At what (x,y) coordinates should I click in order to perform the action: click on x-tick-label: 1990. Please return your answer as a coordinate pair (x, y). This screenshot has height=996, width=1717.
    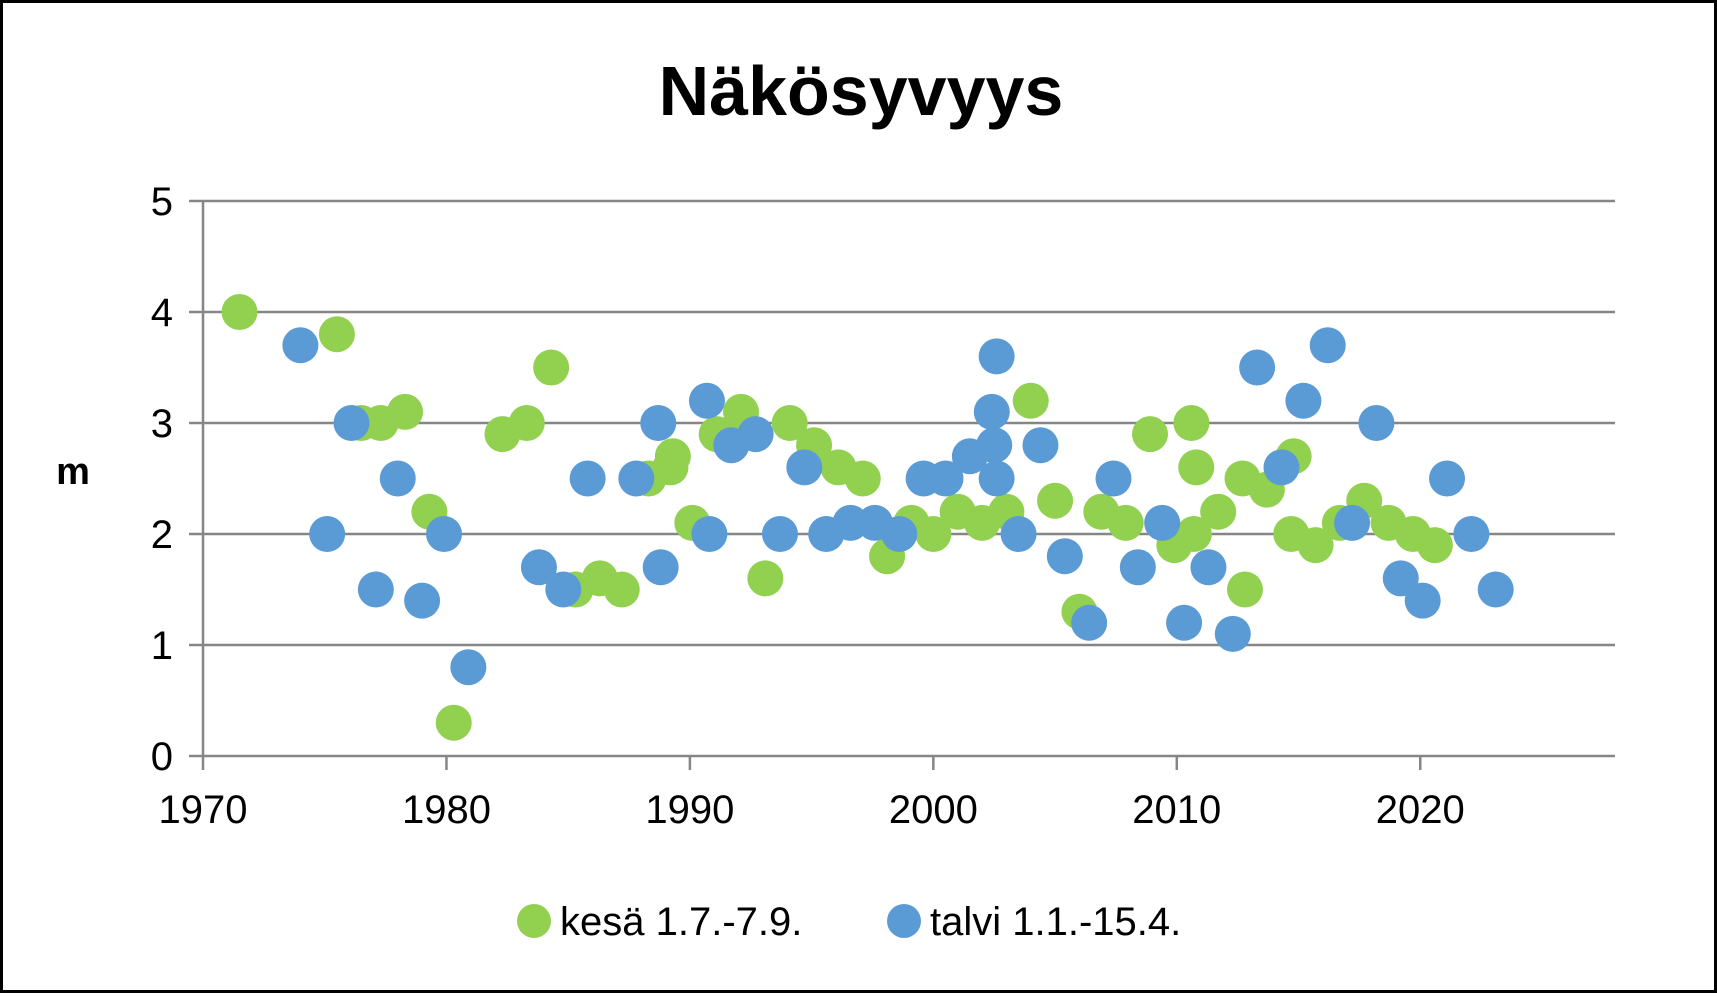
    Looking at the image, I should click on (689, 810).